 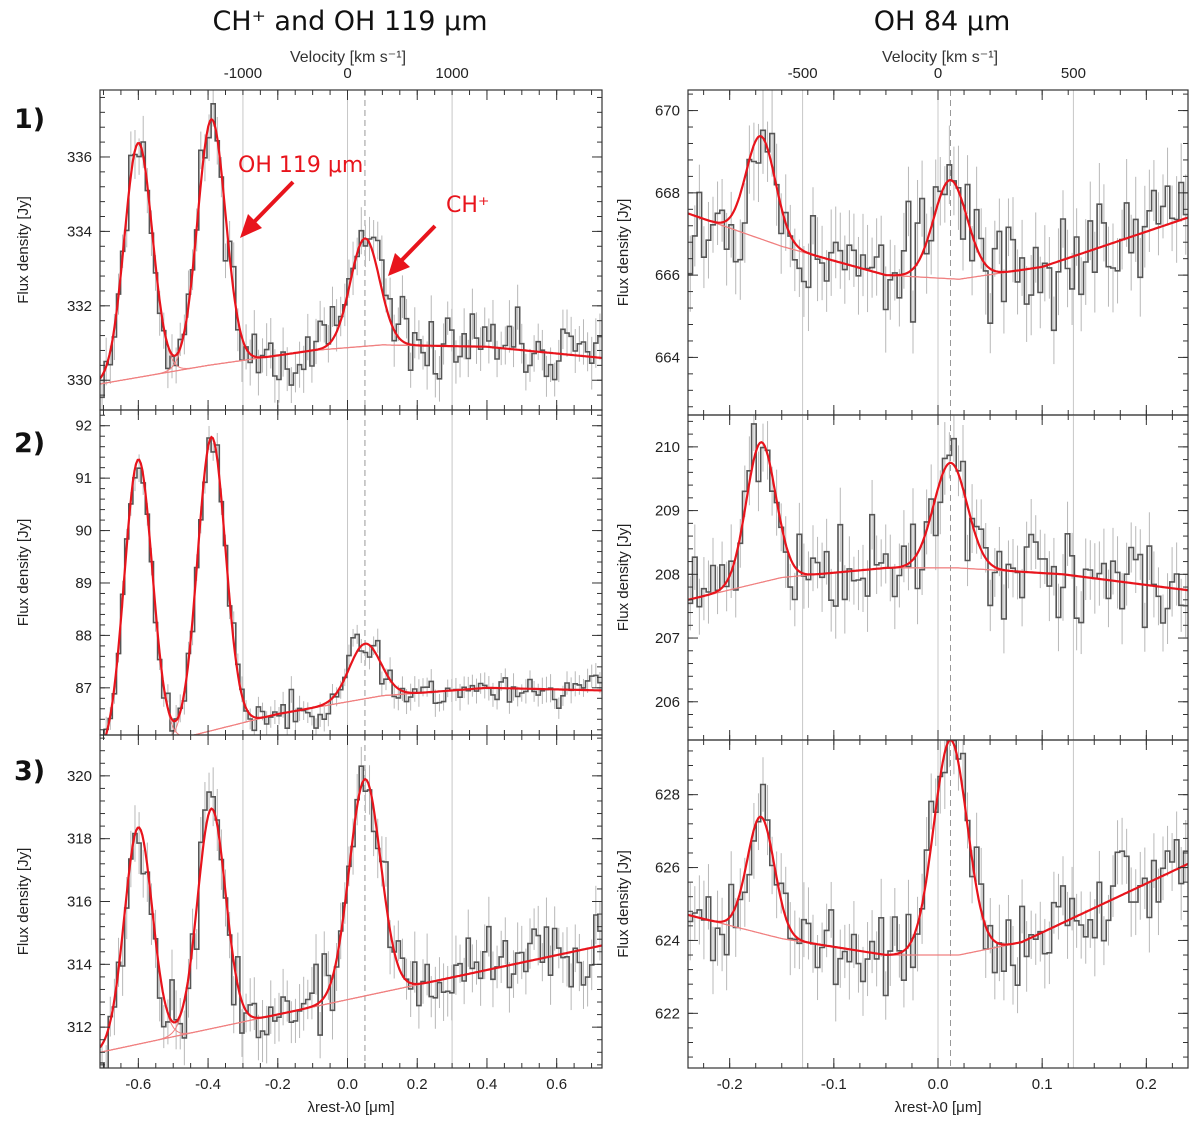 I want to click on annotation-chp: CH⁺, so click(x=439, y=234).